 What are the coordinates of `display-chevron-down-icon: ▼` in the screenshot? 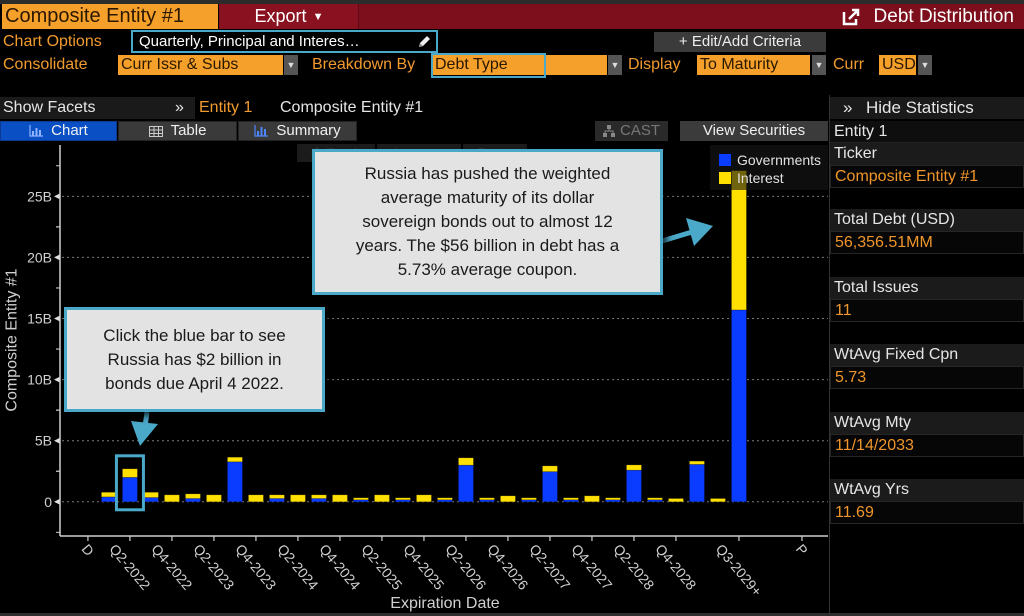 It's located at (819, 65).